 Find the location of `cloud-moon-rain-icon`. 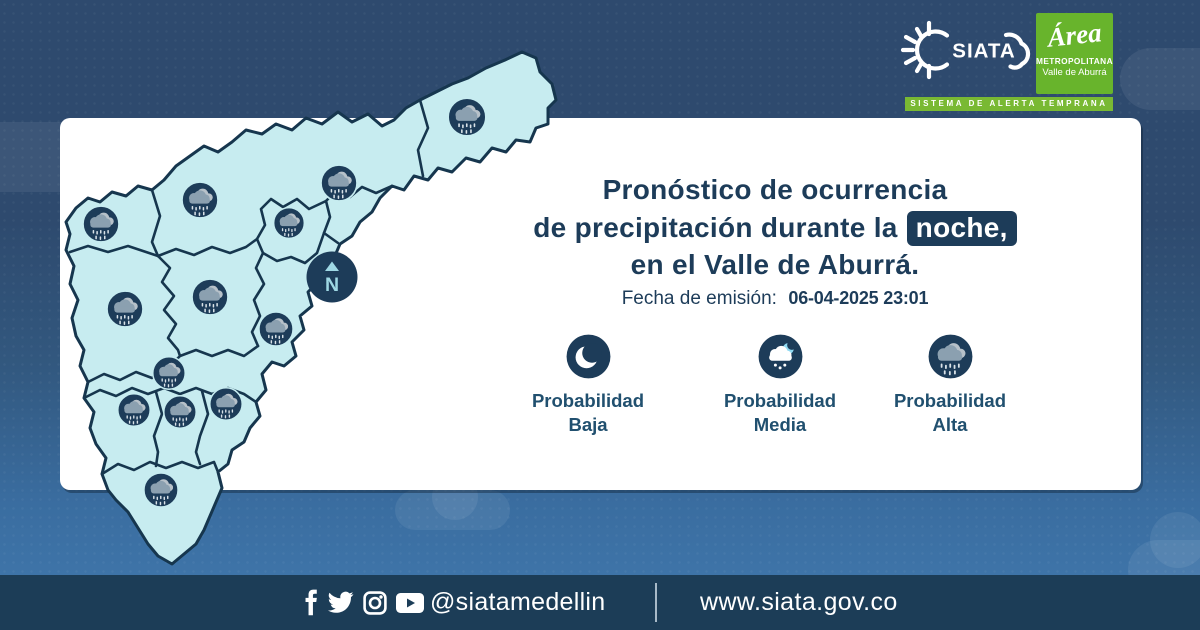

cloud-moon-rain-icon is located at coordinates (780, 356).